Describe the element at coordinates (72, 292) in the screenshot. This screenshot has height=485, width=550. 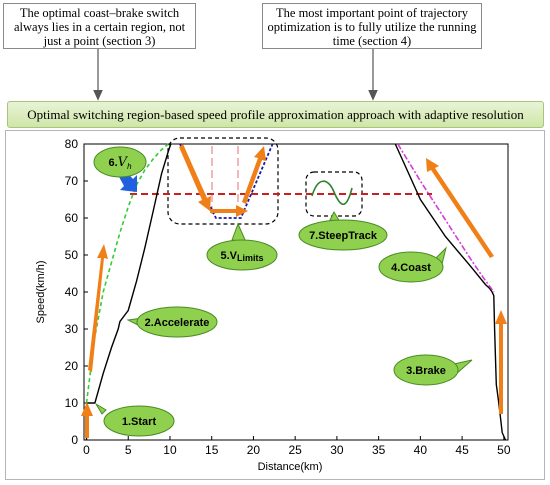
I see `y-tick-label: 40` at that location.